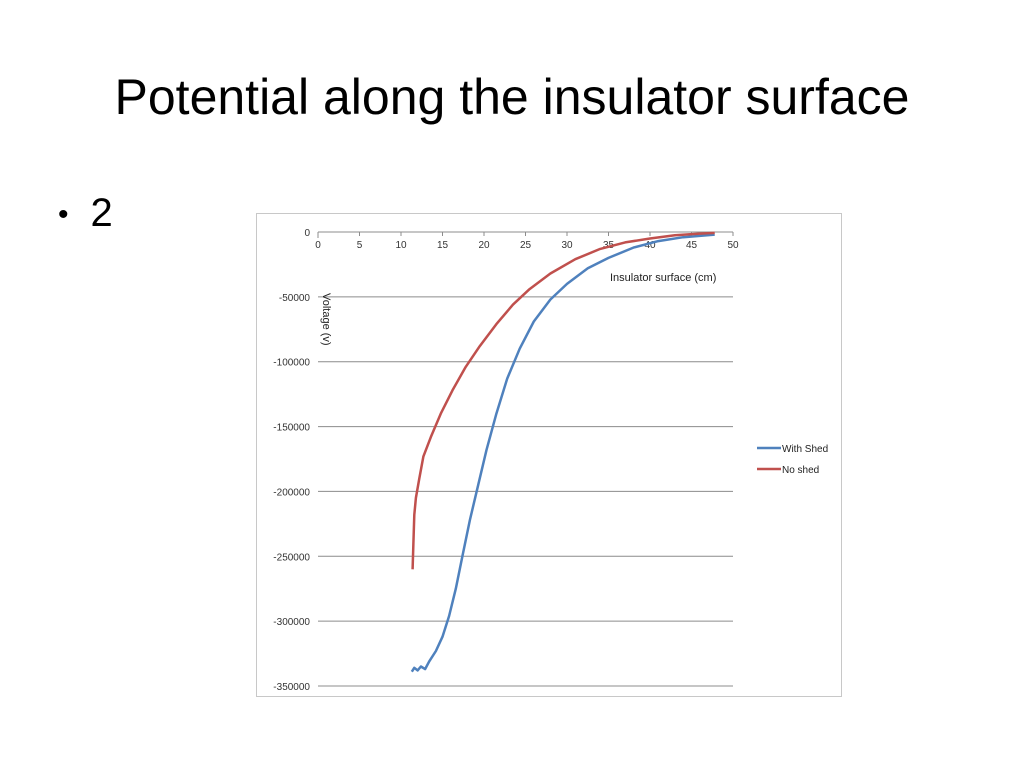 The image size is (1024, 768). I want to click on x-tick-label: 25, so click(526, 245).